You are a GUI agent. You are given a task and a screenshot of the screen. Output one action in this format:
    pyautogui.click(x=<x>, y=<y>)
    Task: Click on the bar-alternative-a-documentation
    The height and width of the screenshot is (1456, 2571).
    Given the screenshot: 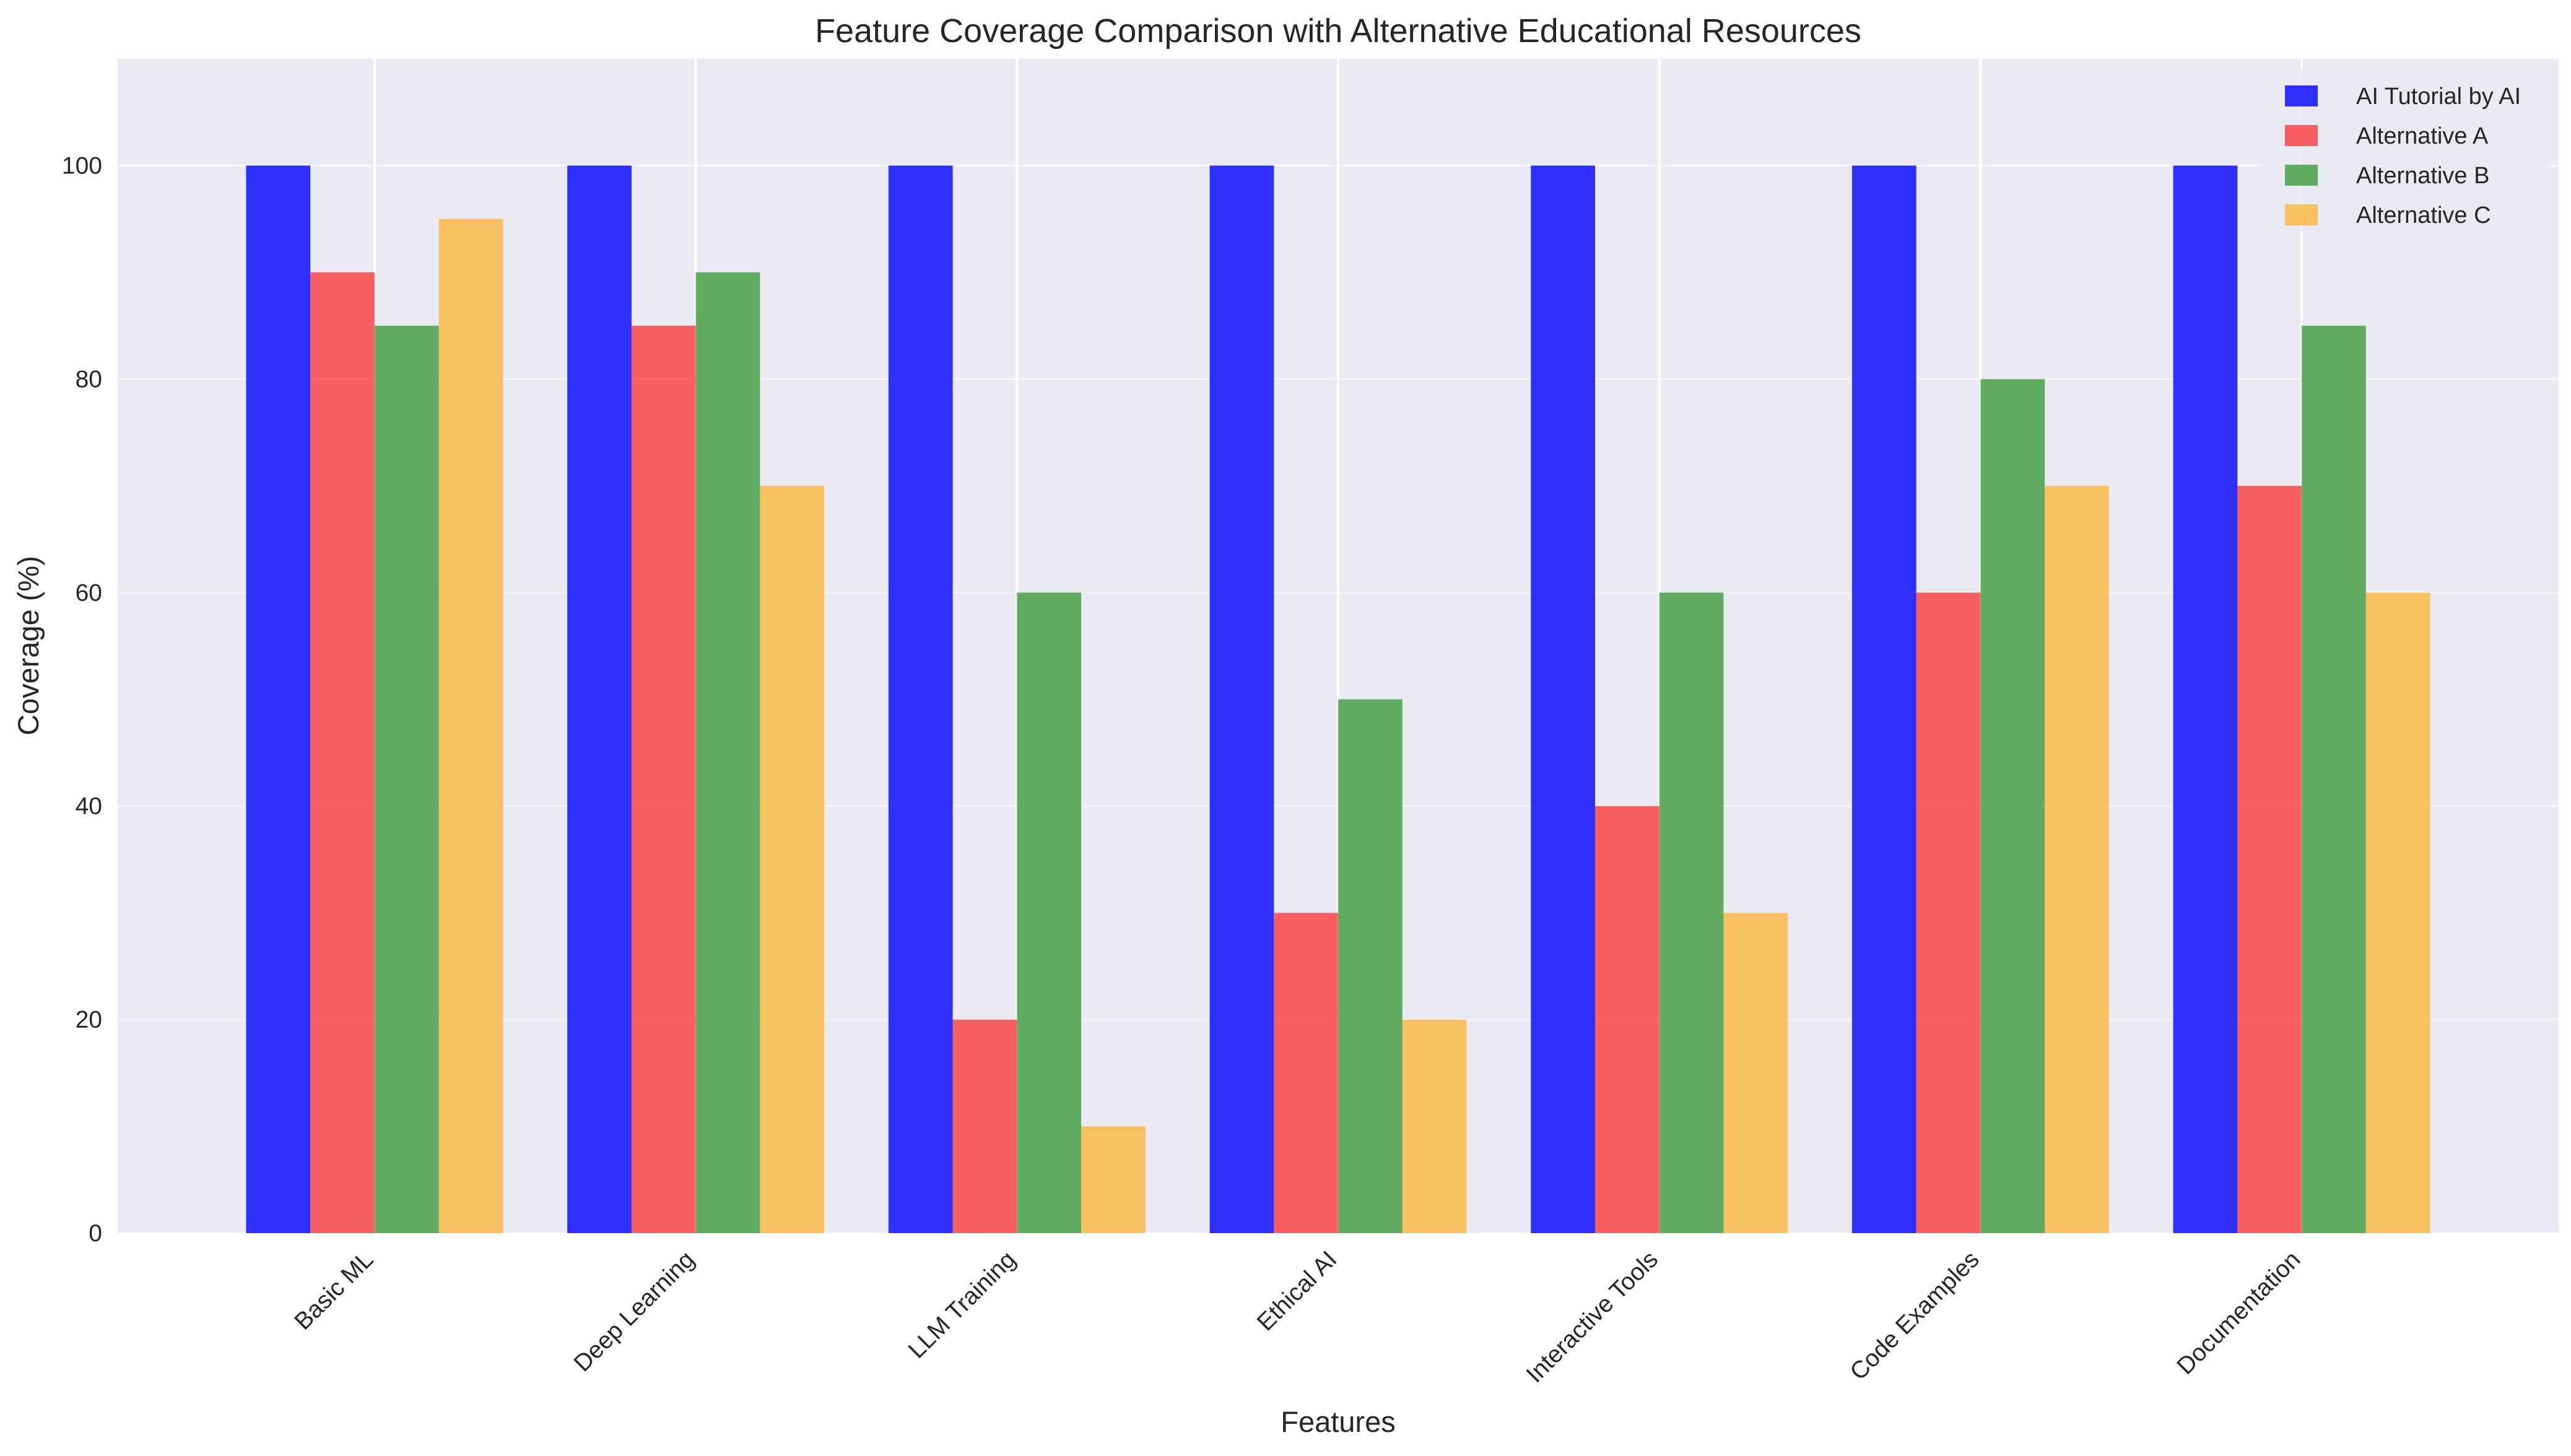 What is the action you would take?
    pyautogui.click(x=2269, y=859)
    